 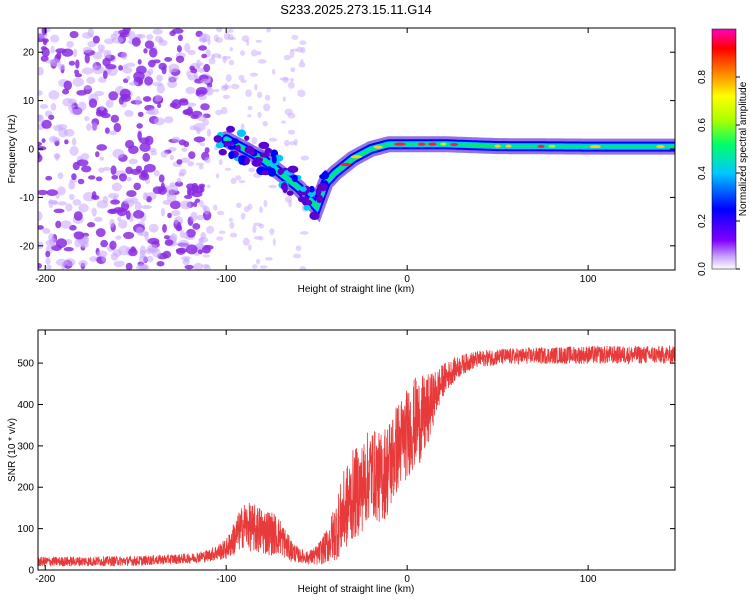 I want to click on snr-ytick-label: 200, so click(x=25, y=488).